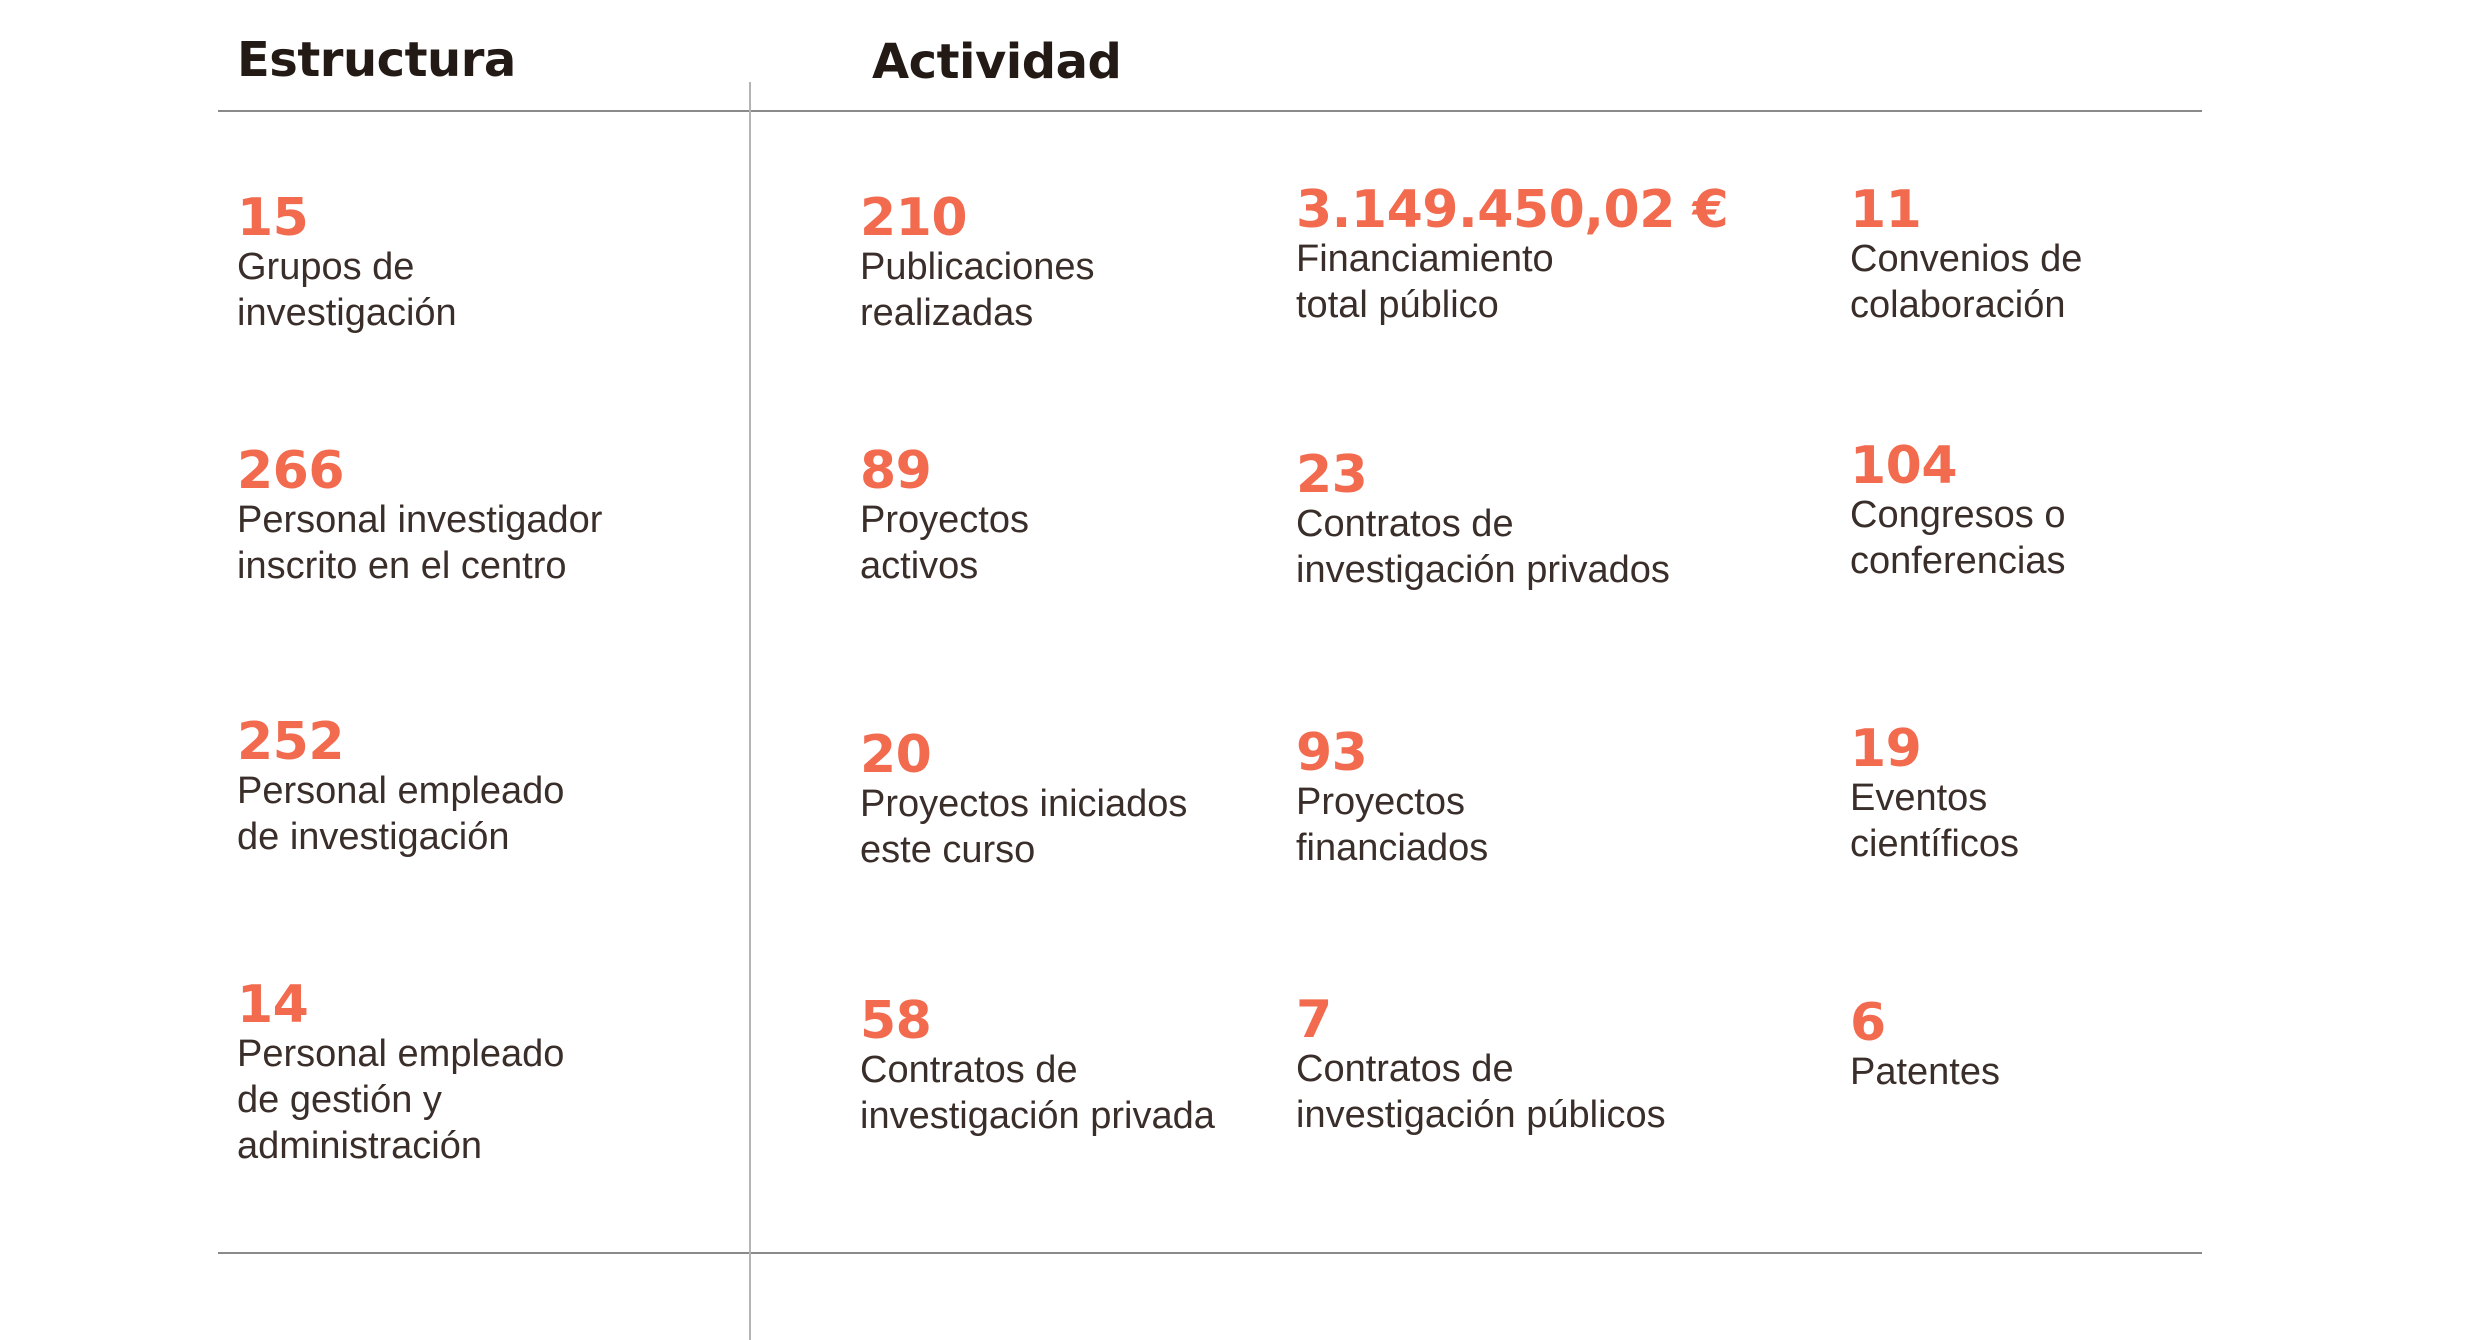 The image size is (2481, 1340). I want to click on stat-value: 11, so click(1886, 210).